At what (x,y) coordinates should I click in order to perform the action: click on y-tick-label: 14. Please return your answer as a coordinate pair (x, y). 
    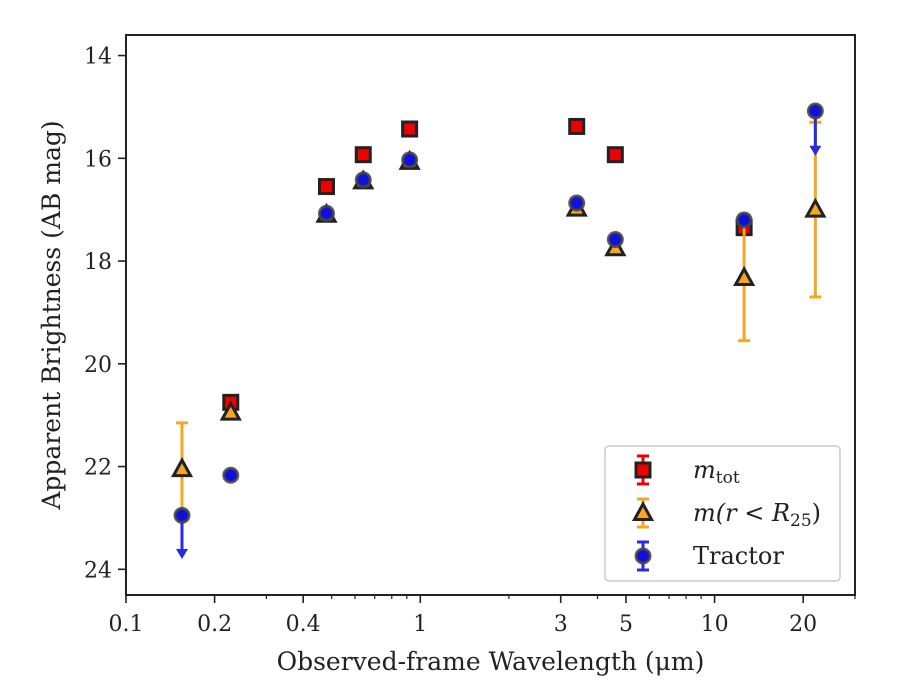
    Looking at the image, I should click on (98, 57).